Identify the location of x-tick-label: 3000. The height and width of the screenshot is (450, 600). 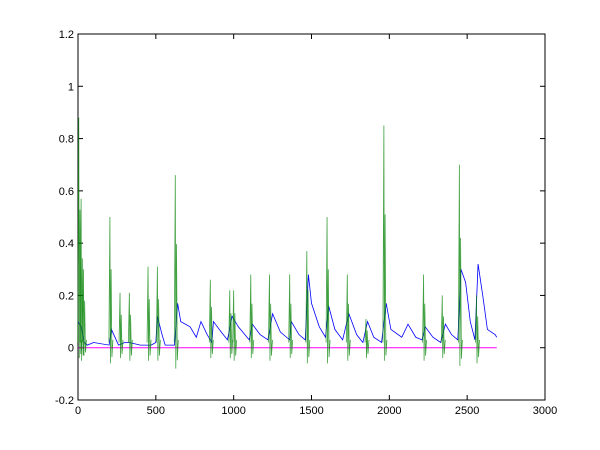
(545, 411).